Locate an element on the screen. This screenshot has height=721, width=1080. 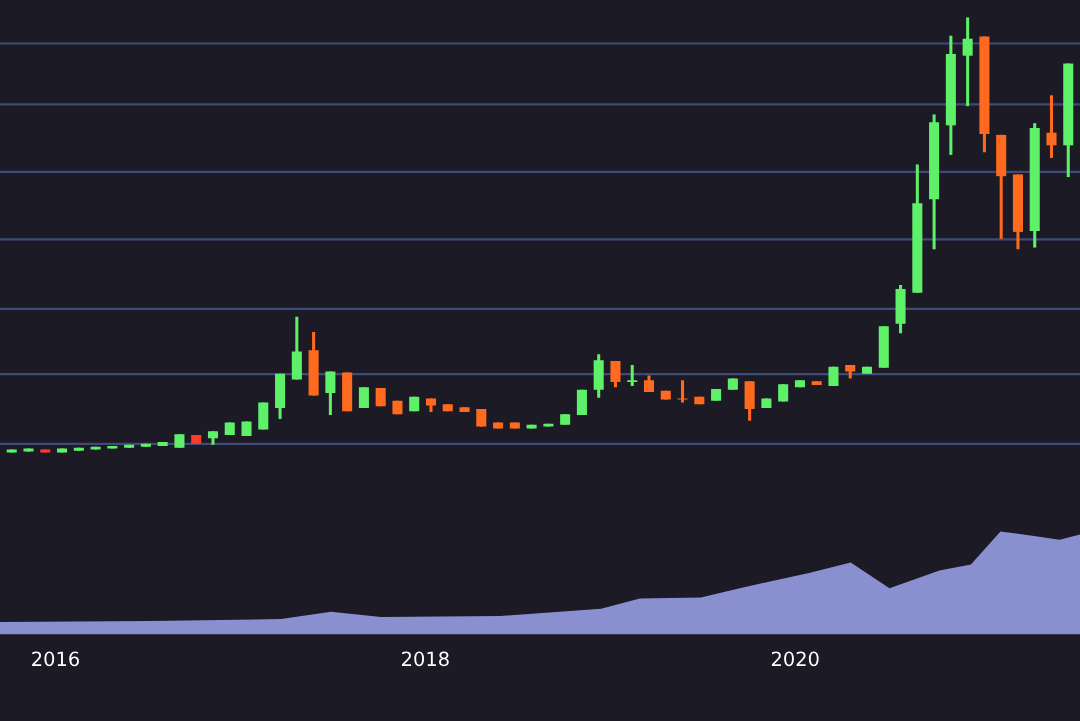
x-tick-label: 2020 is located at coordinates (795, 659).